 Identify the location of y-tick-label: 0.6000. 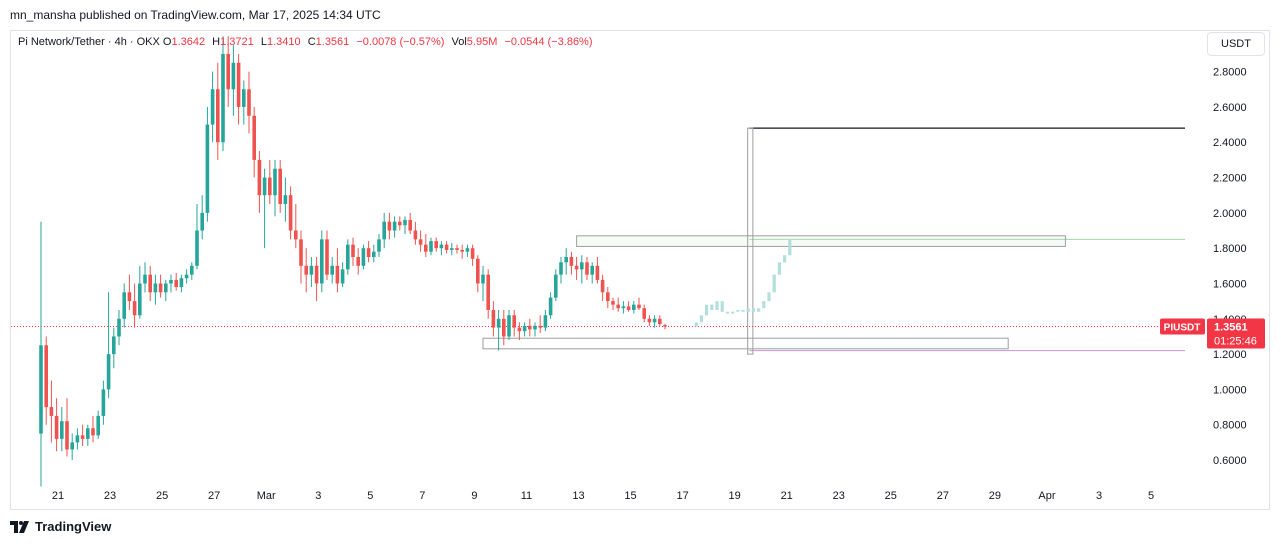
(1230, 461).